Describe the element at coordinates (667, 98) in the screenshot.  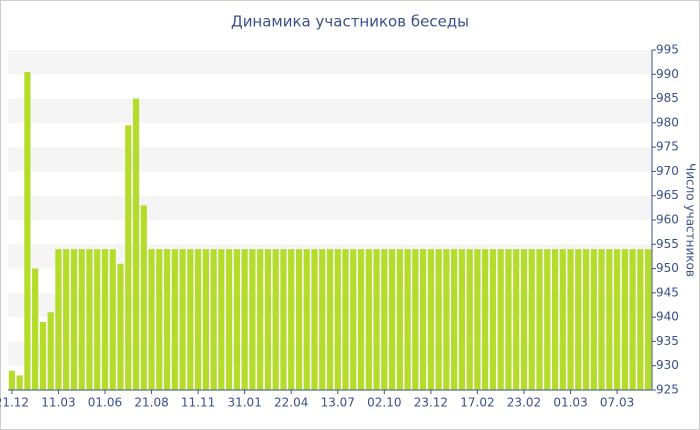
I see `y-tick-label: 985` at that location.